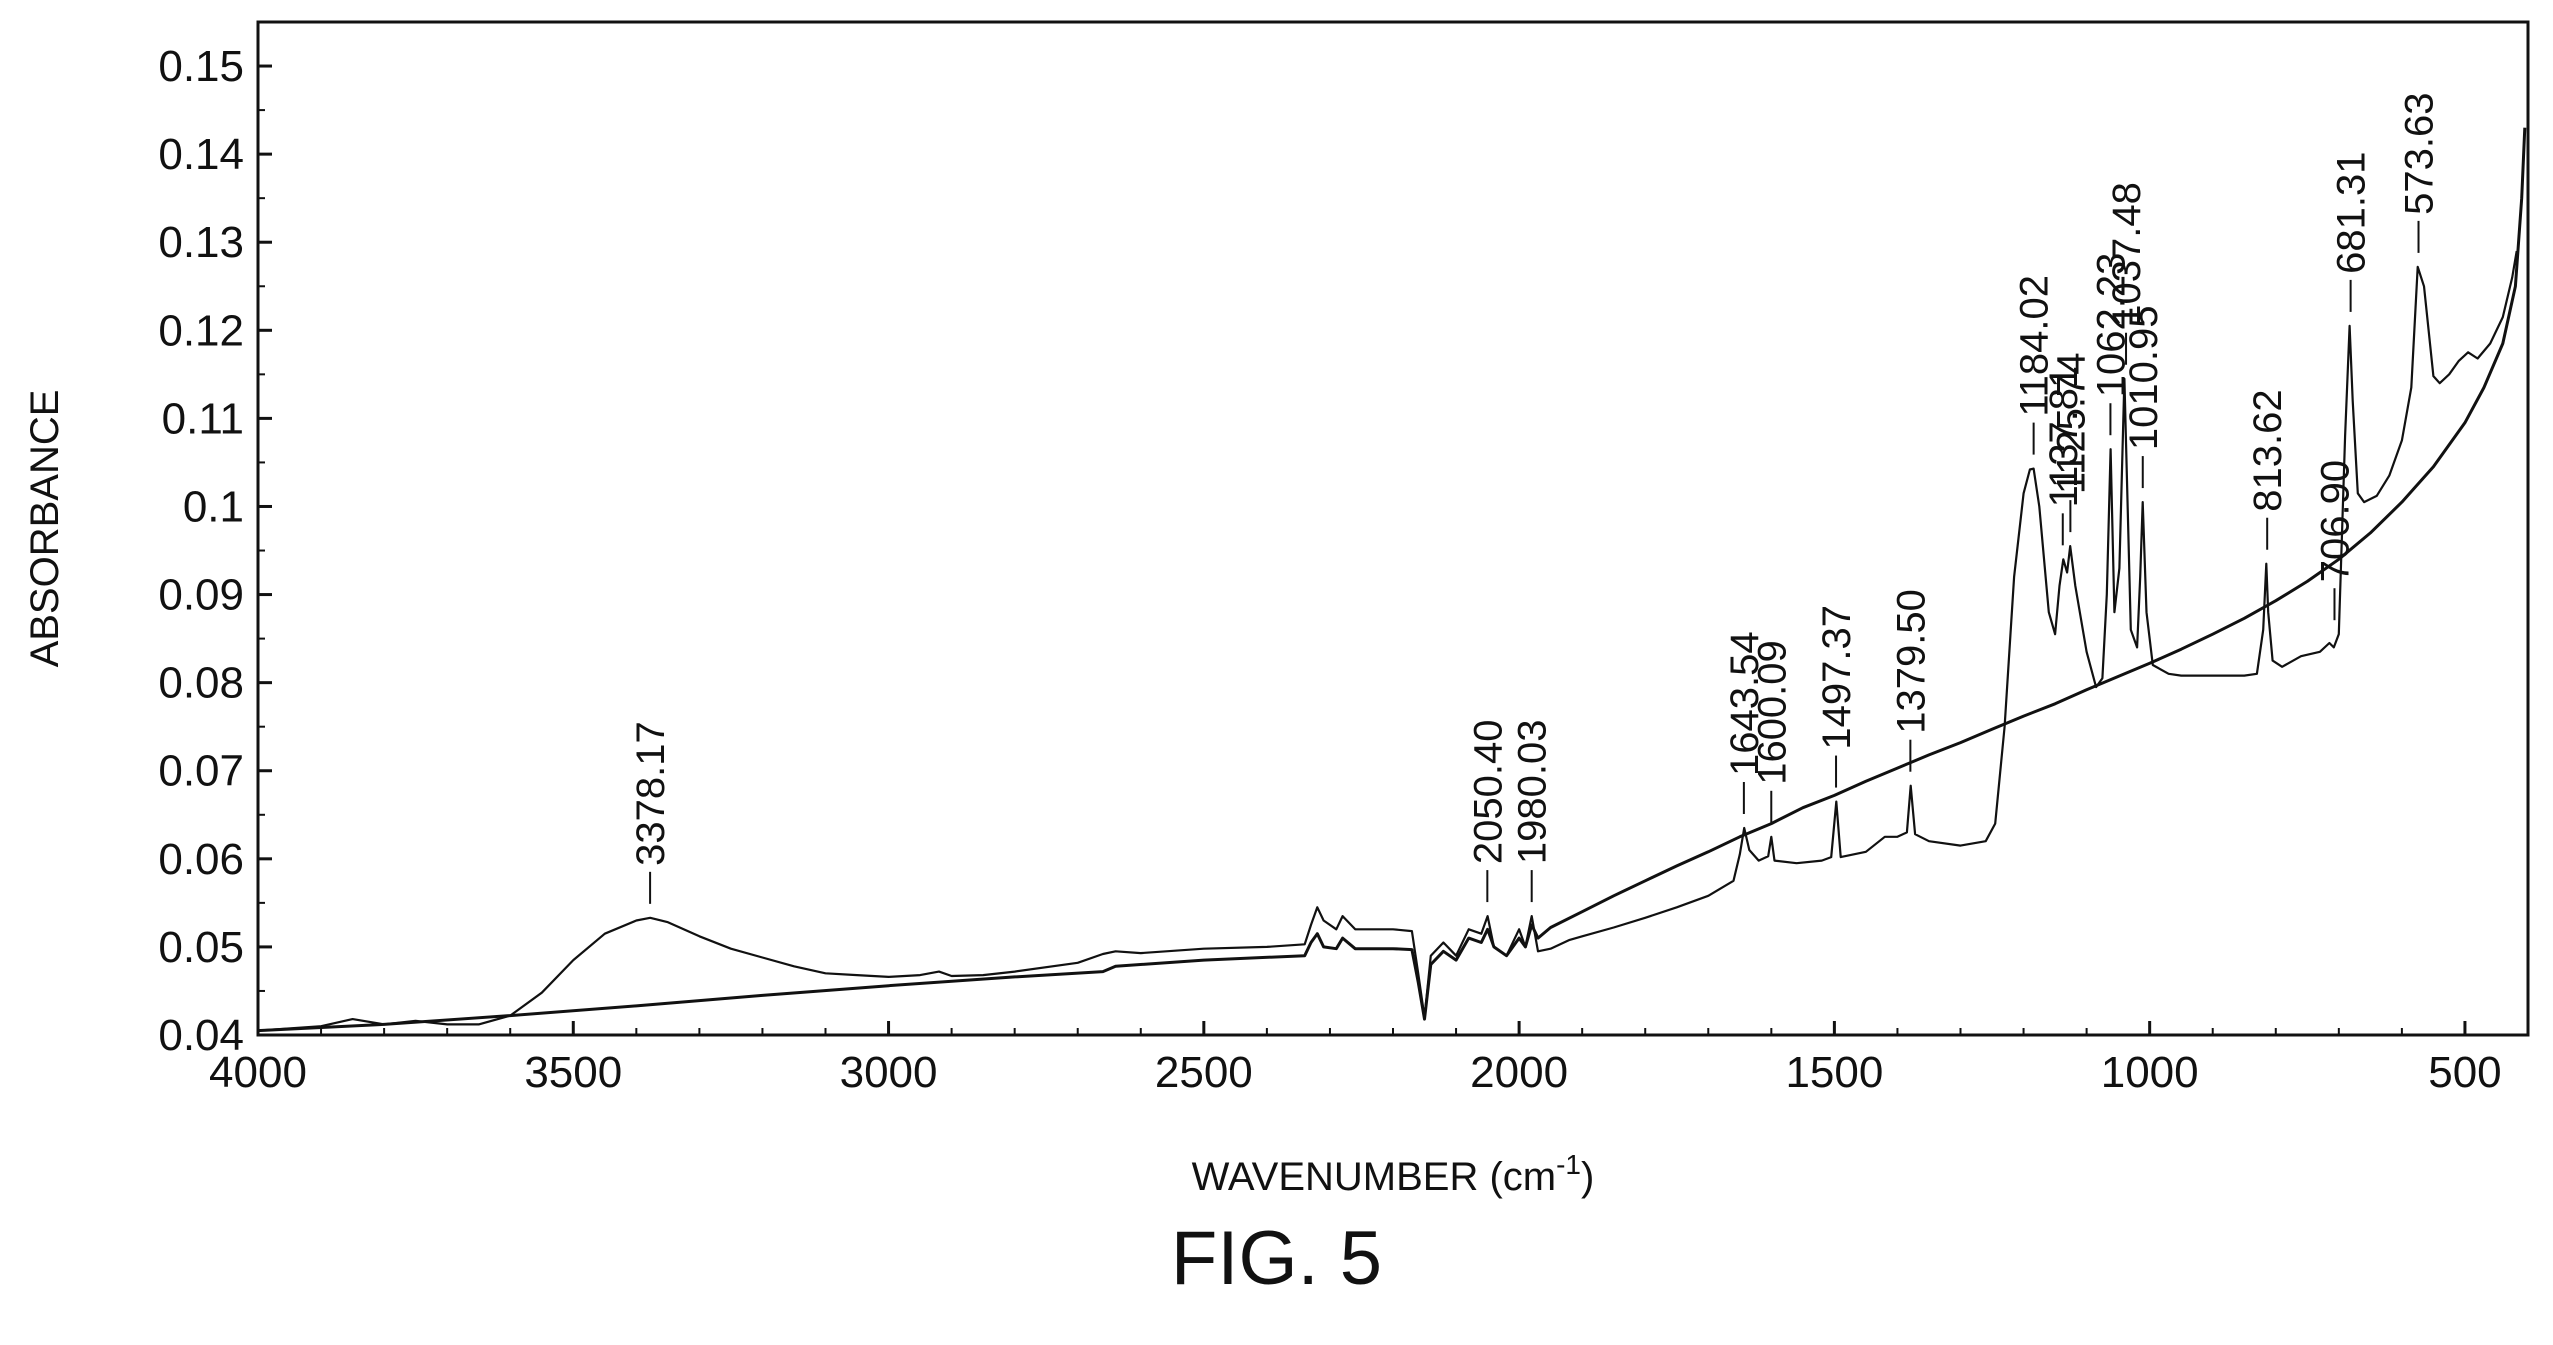  I want to click on figure-caption: FIG. 5, so click(1276, 1258).